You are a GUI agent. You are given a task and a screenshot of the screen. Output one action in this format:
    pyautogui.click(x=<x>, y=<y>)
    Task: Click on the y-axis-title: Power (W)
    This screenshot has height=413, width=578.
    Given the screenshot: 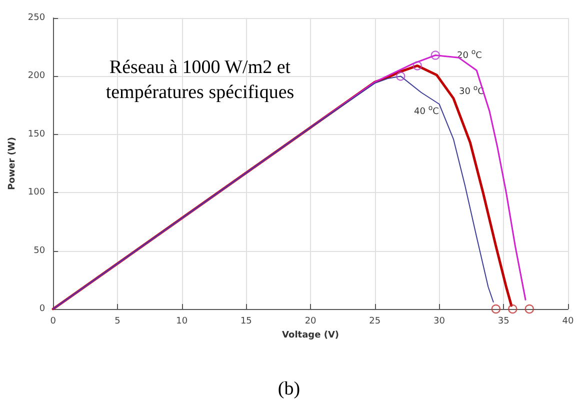 What is the action you would take?
    pyautogui.click(x=13, y=163)
    